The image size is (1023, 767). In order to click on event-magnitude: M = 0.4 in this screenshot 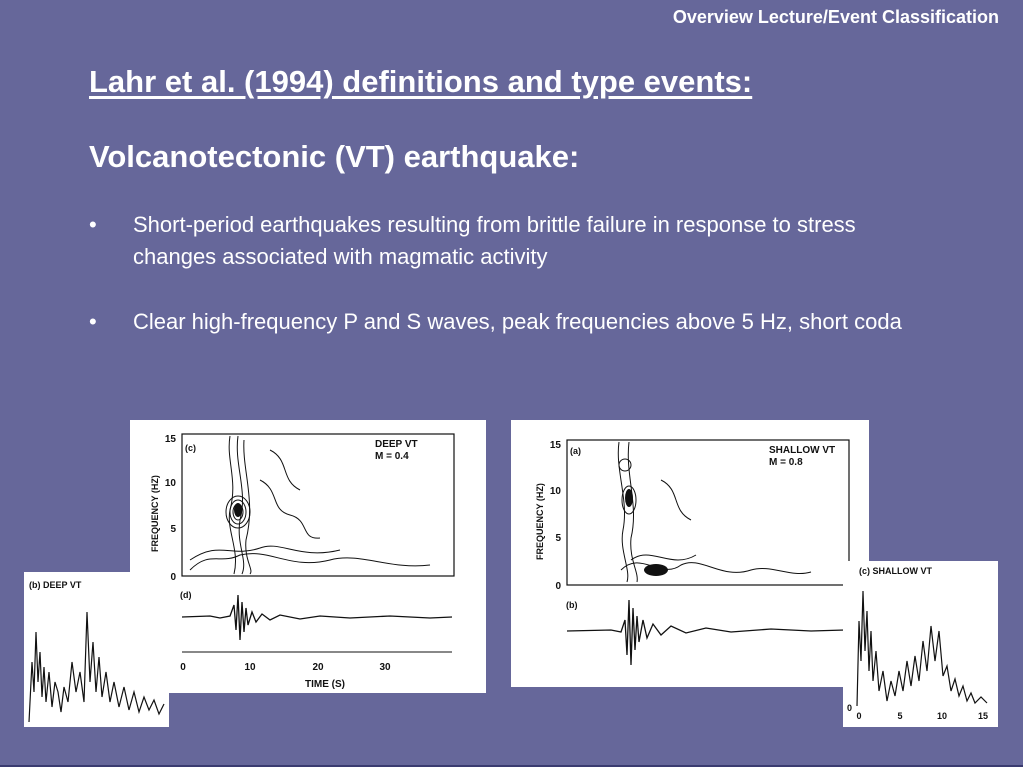, I will do `click(392, 456)`.